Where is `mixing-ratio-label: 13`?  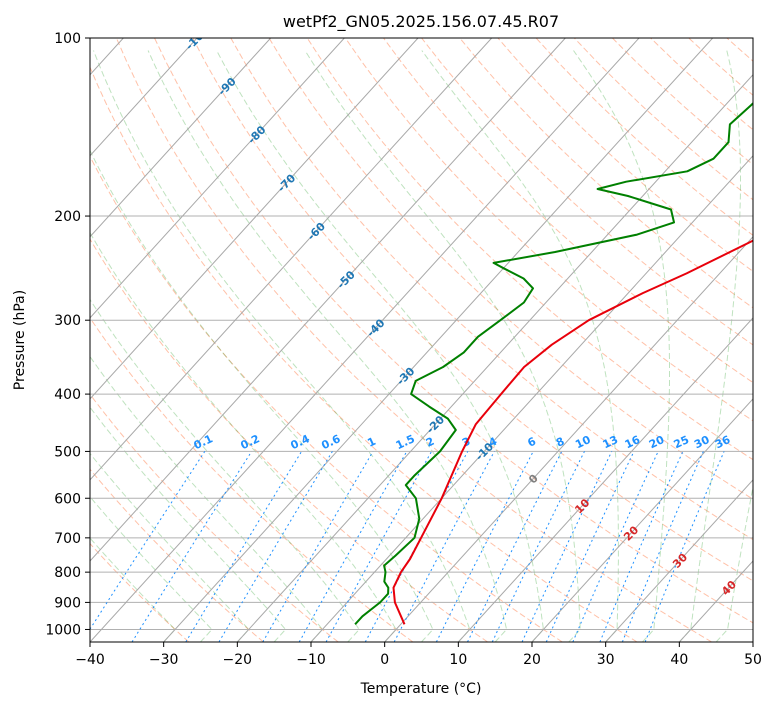 mixing-ratio-label: 13 is located at coordinates (610, 442).